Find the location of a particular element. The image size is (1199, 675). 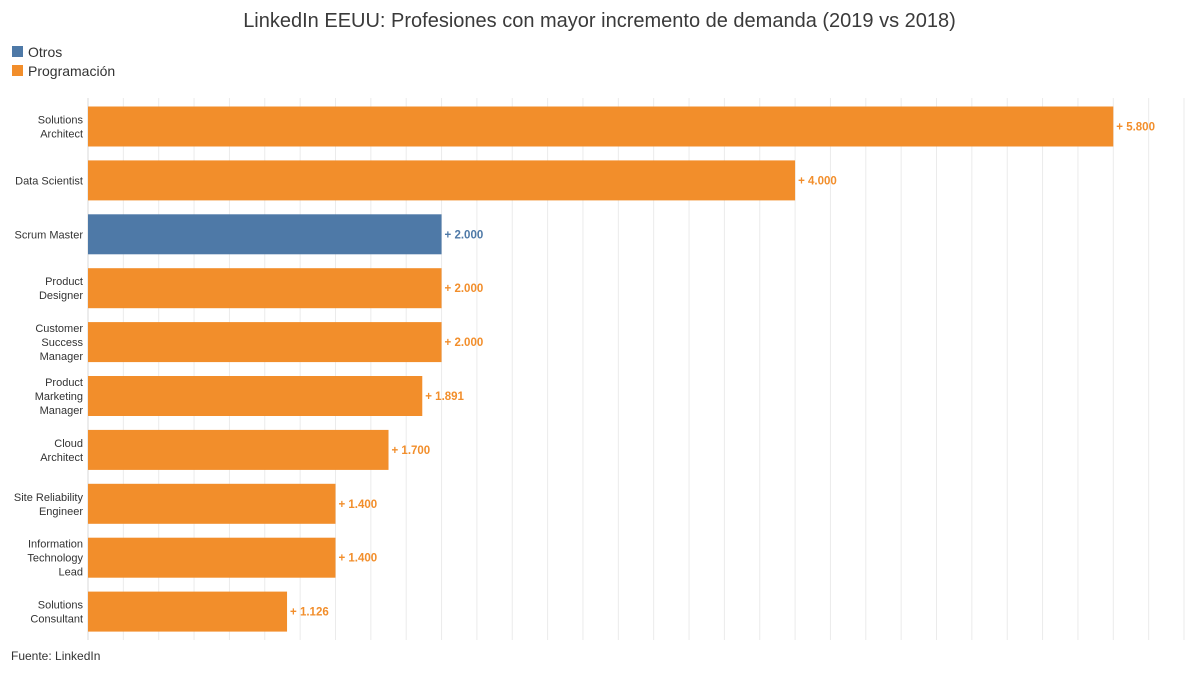

data-label: + 4.000 is located at coordinates (817, 181).